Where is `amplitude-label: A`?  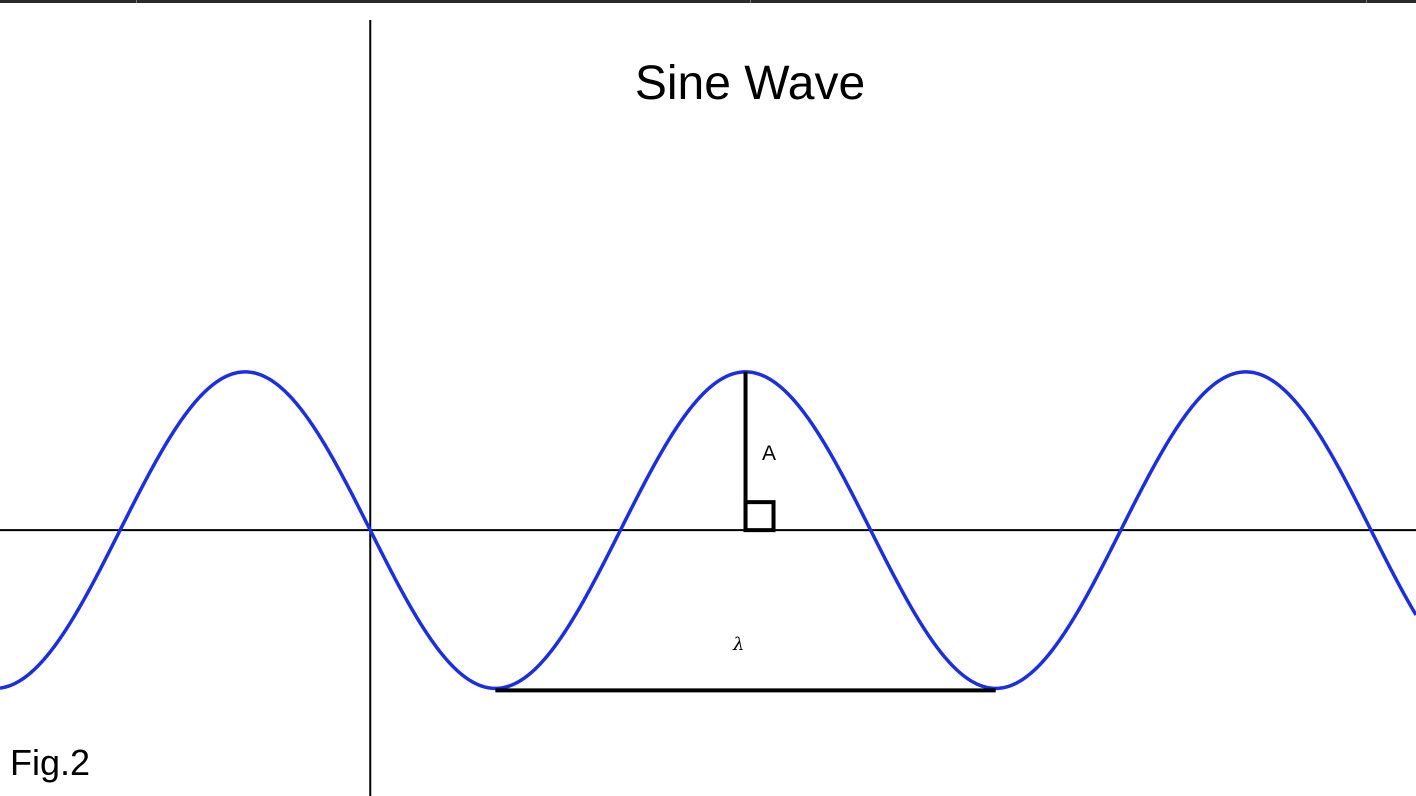
amplitude-label: A is located at coordinates (769, 453).